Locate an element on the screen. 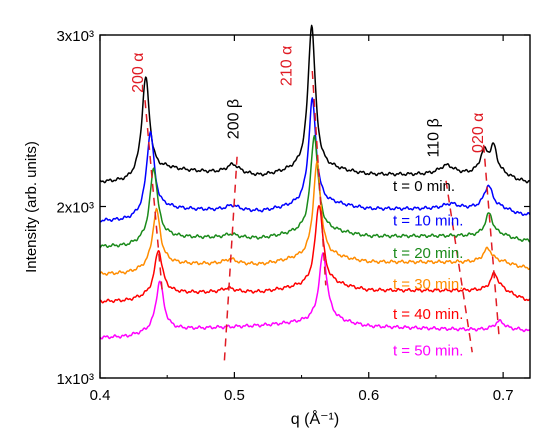  peak-label-3: 110 β is located at coordinates (434, 137).